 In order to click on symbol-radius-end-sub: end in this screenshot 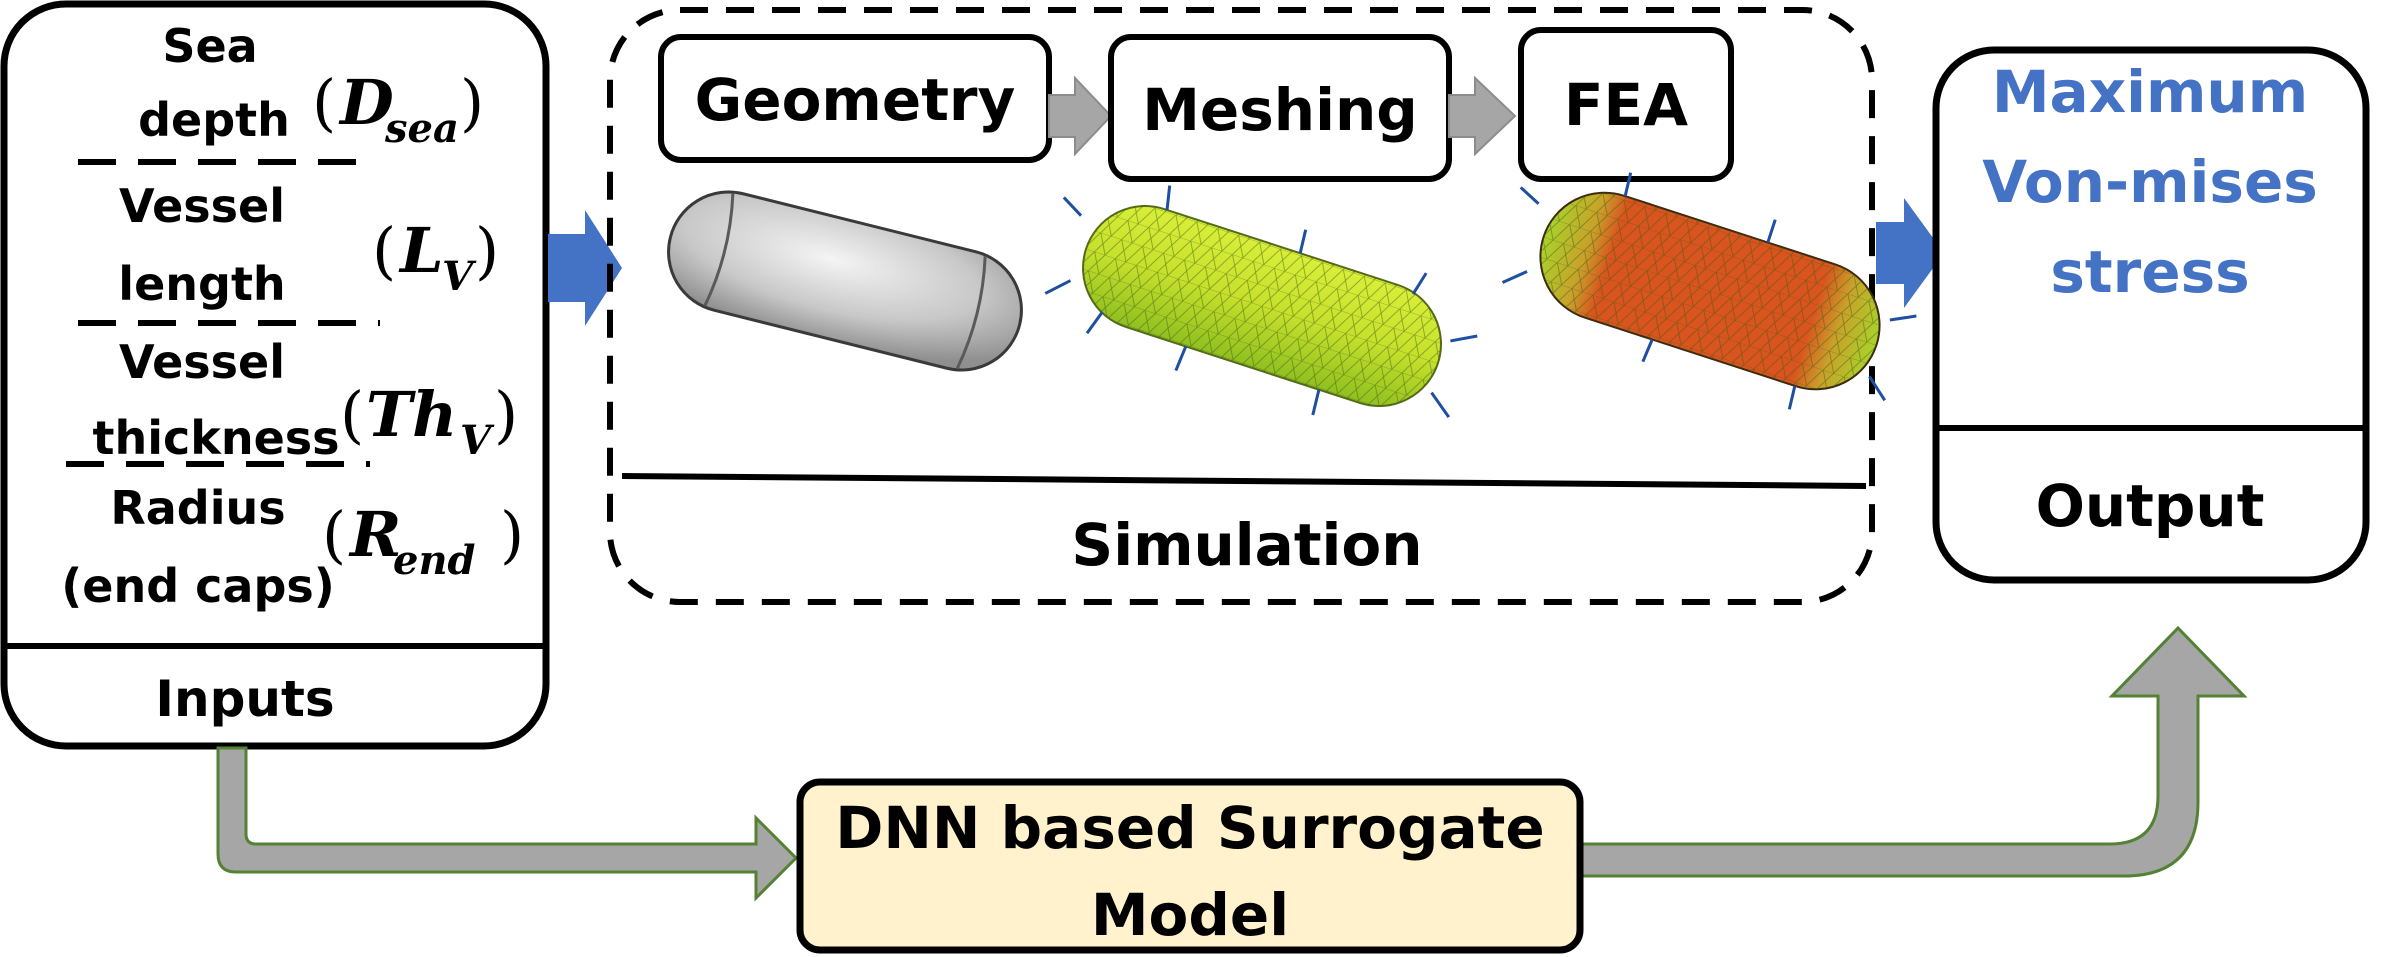, I will do `click(434, 560)`.